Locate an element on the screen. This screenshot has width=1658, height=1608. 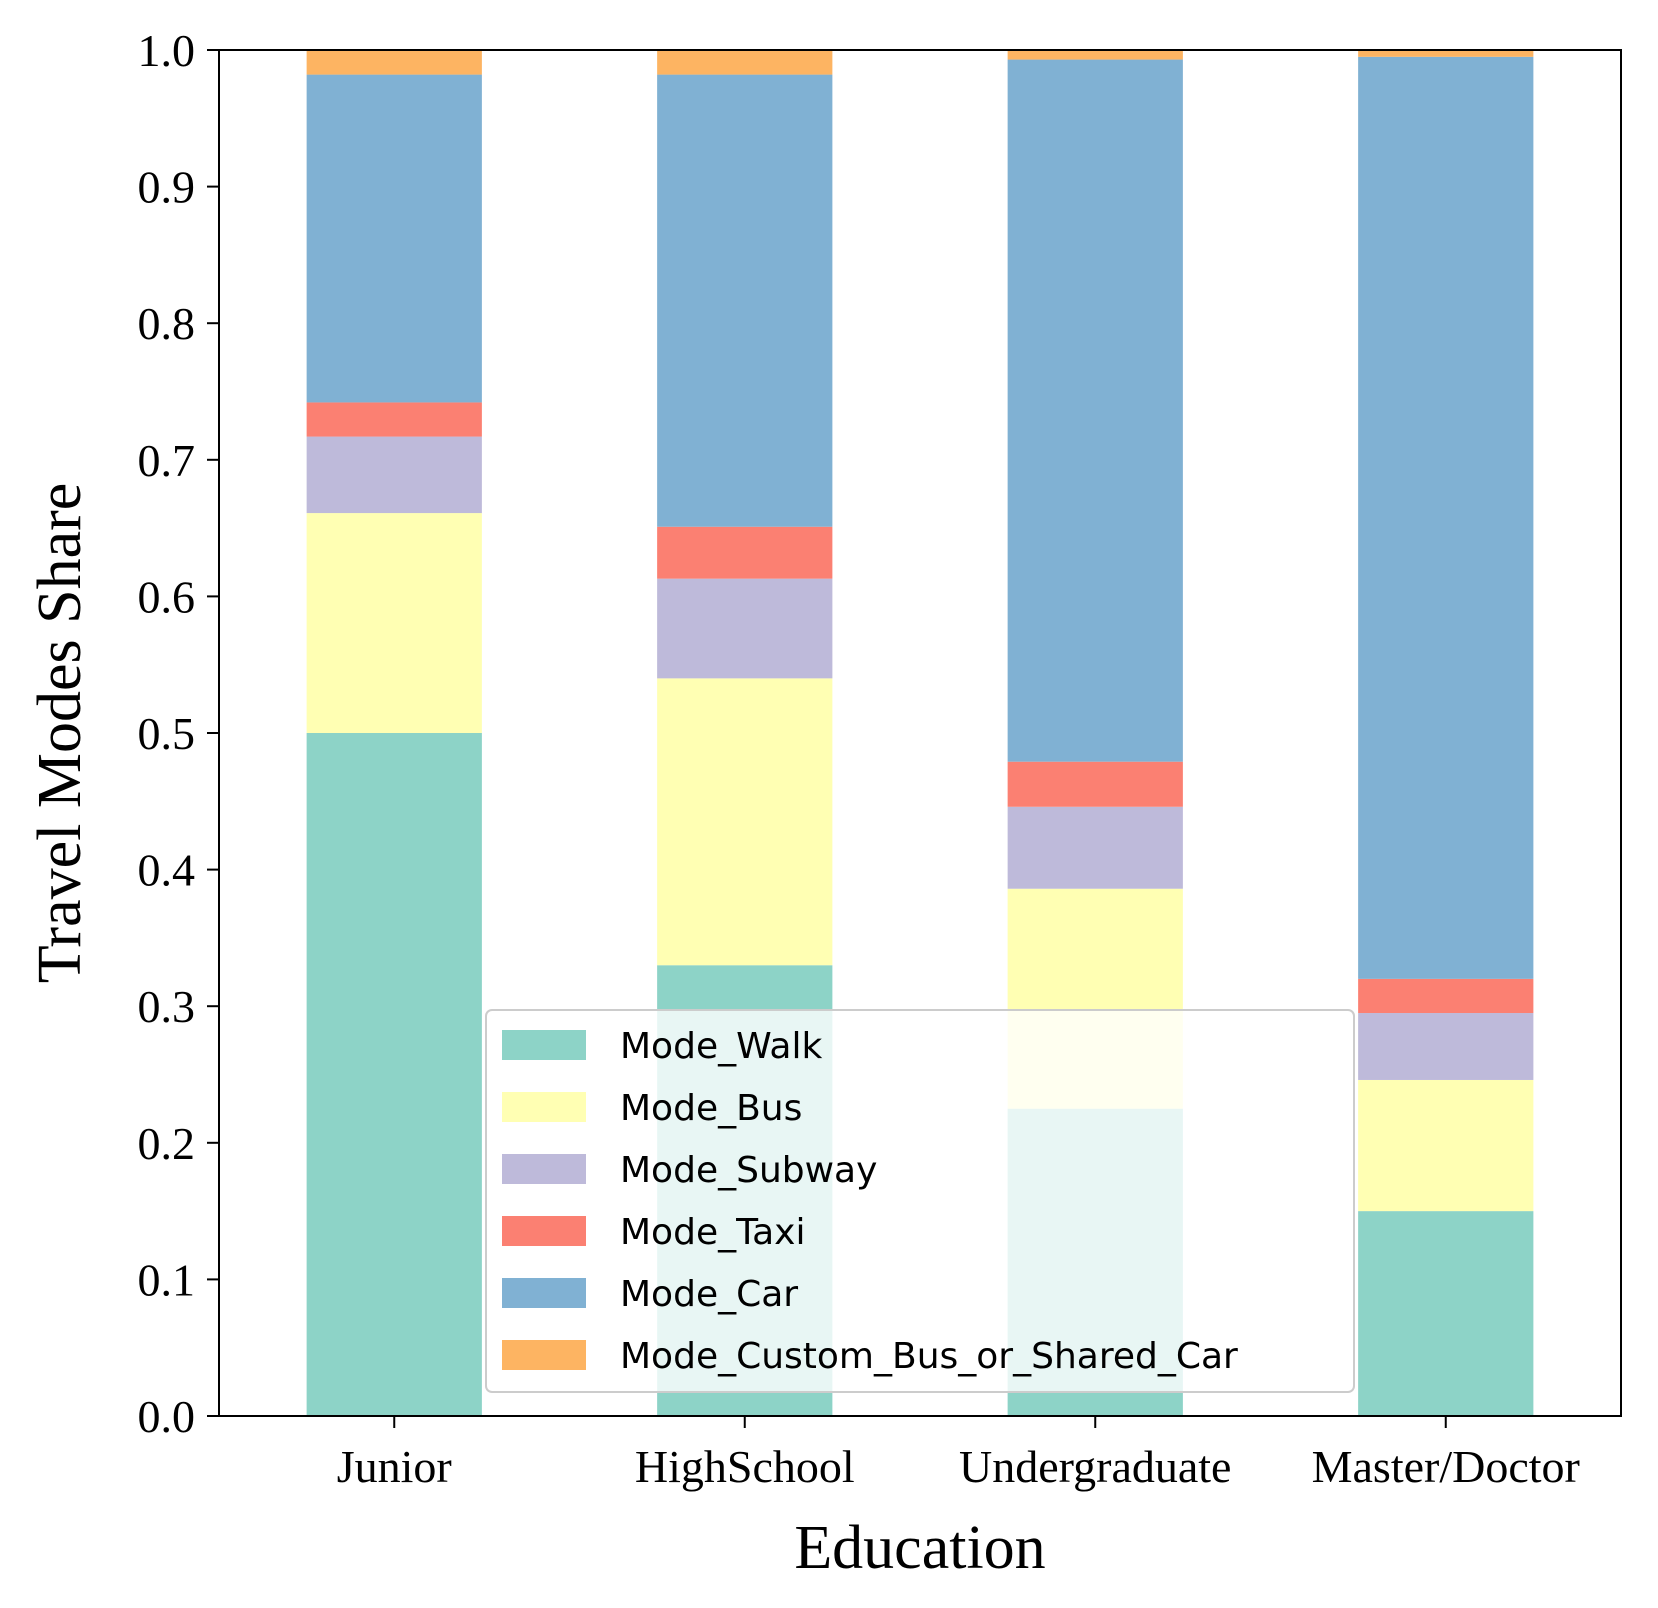
y-tick-label: 0.8 is located at coordinates (167, 323).